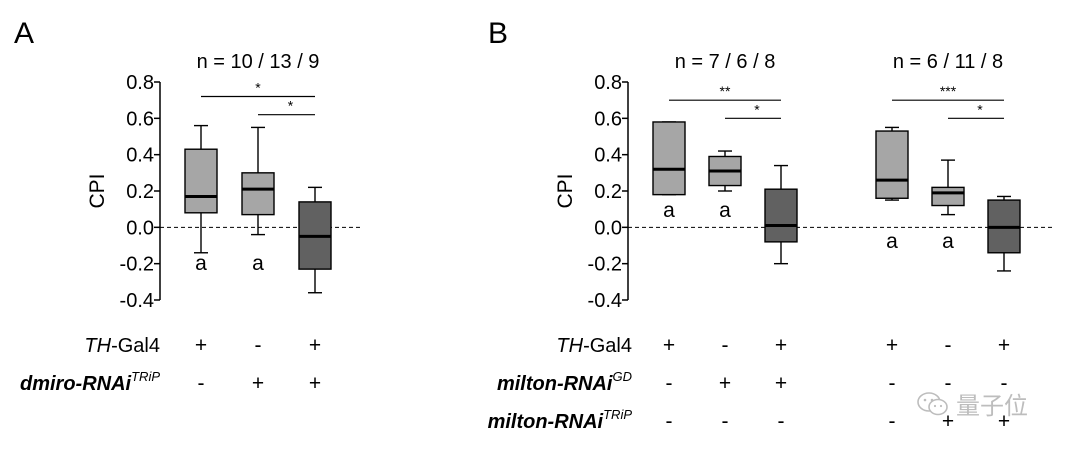  I want to click on significance-label: **, so click(725, 91).